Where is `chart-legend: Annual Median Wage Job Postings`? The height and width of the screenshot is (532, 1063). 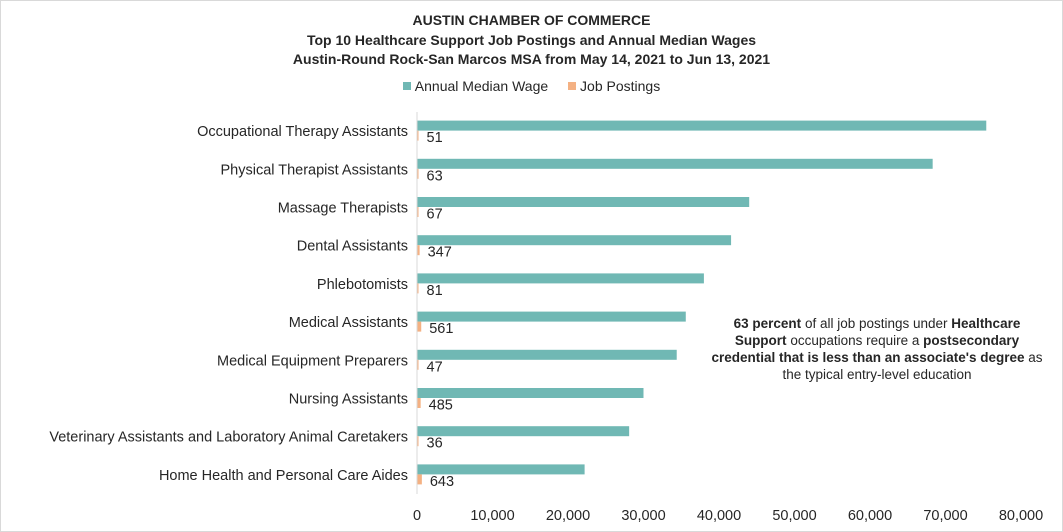
chart-legend: Annual Median Wage Job Postings is located at coordinates (531, 85).